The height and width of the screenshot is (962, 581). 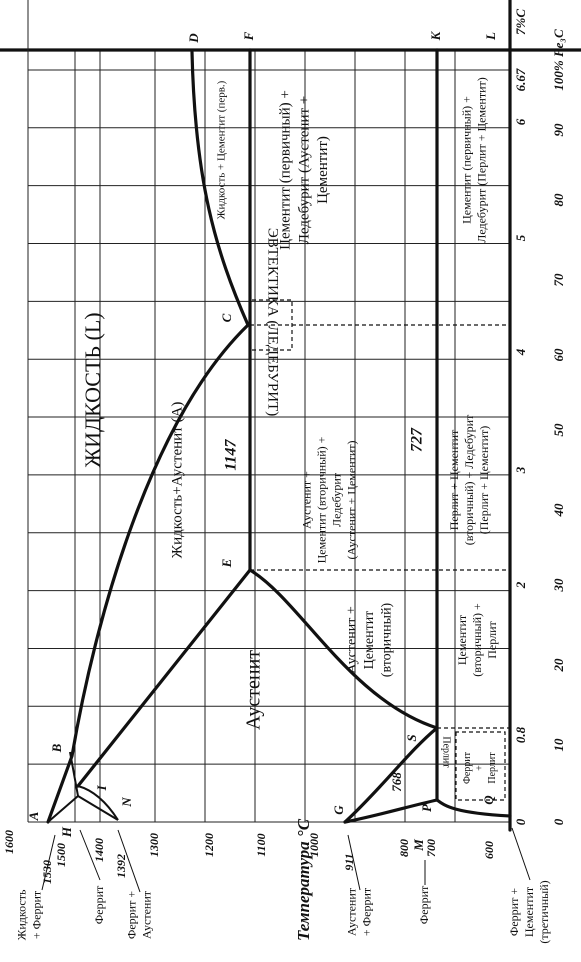 What do you see at coordinates (431, 848) in the screenshot?
I see `temperature-label: 700` at bounding box center [431, 848].